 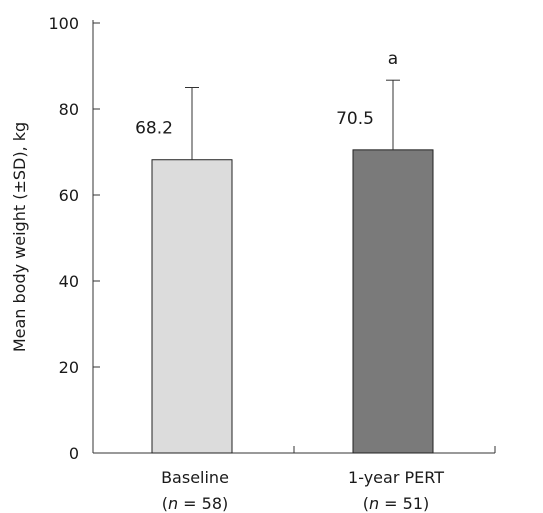 What do you see at coordinates (195, 503) in the screenshot?
I see `category-sublabel: (n = 58)` at bounding box center [195, 503].